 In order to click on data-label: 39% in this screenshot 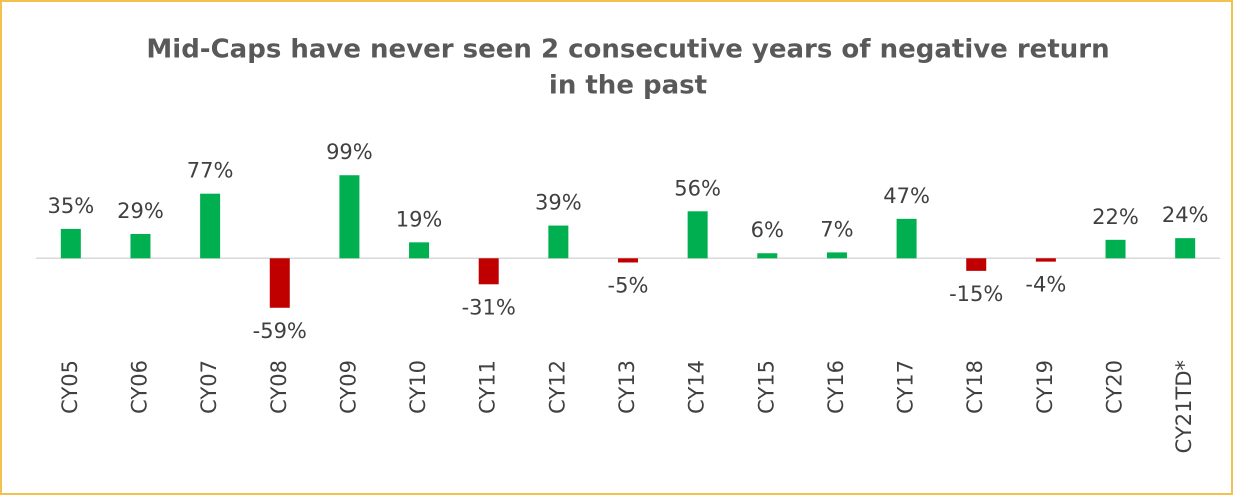, I will do `click(558, 203)`.